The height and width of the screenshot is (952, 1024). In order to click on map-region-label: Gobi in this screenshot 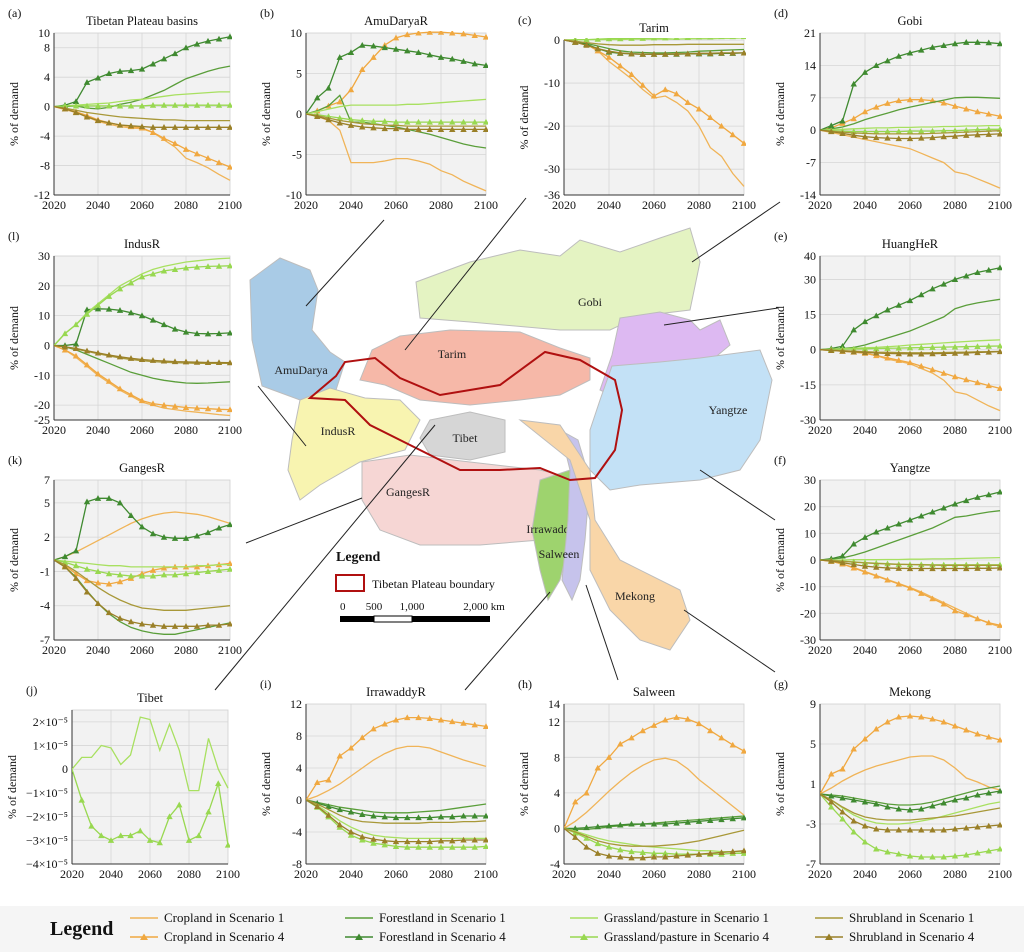, I will do `click(590, 302)`.